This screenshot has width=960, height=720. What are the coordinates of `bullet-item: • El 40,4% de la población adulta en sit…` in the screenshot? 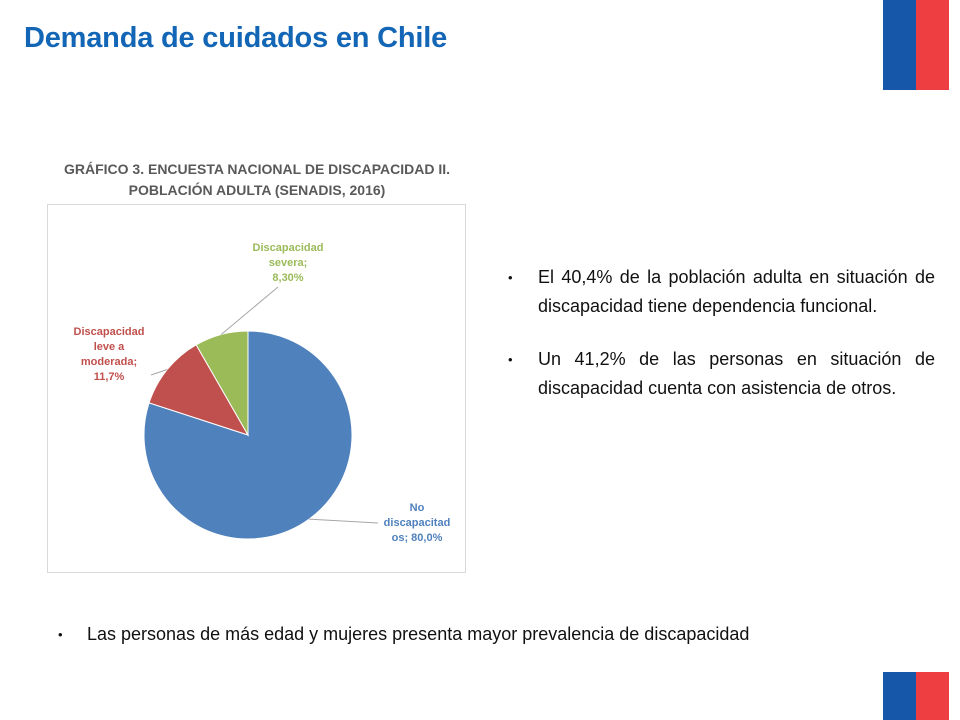 It's located at (721, 292).